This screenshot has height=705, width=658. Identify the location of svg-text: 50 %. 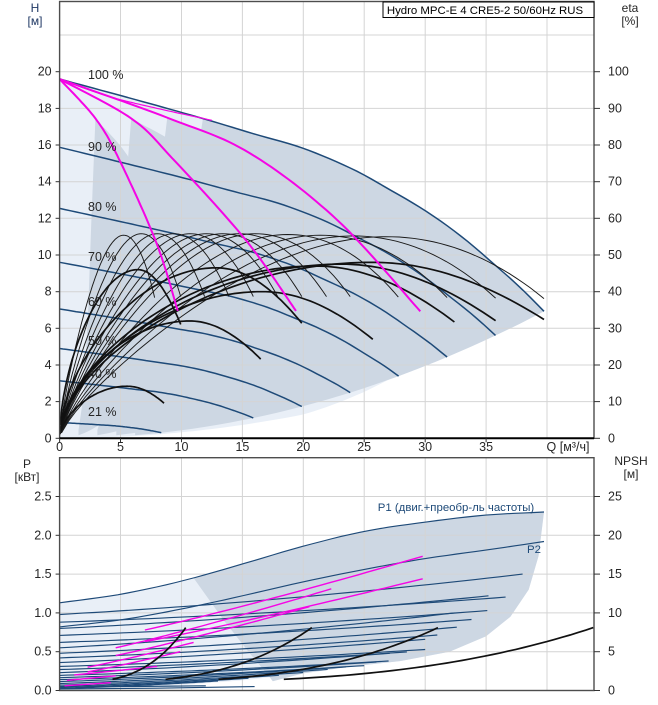
(102, 341).